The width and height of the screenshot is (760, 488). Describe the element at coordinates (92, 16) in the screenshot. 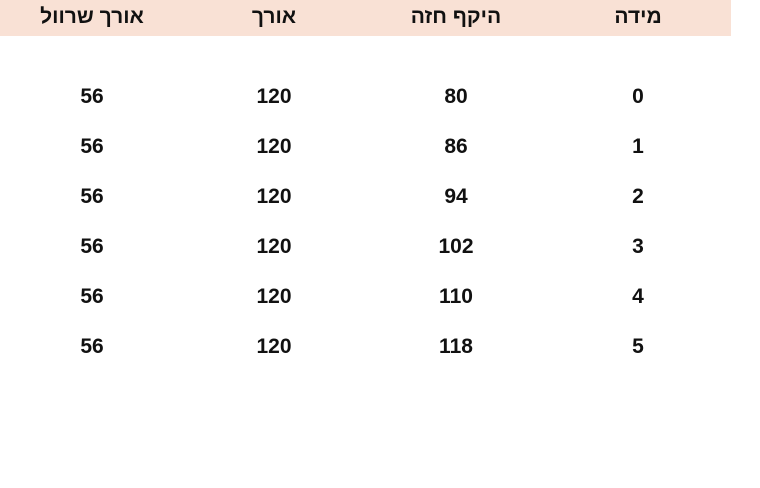

I see `header-sleeve: אורך שרוול` at that location.